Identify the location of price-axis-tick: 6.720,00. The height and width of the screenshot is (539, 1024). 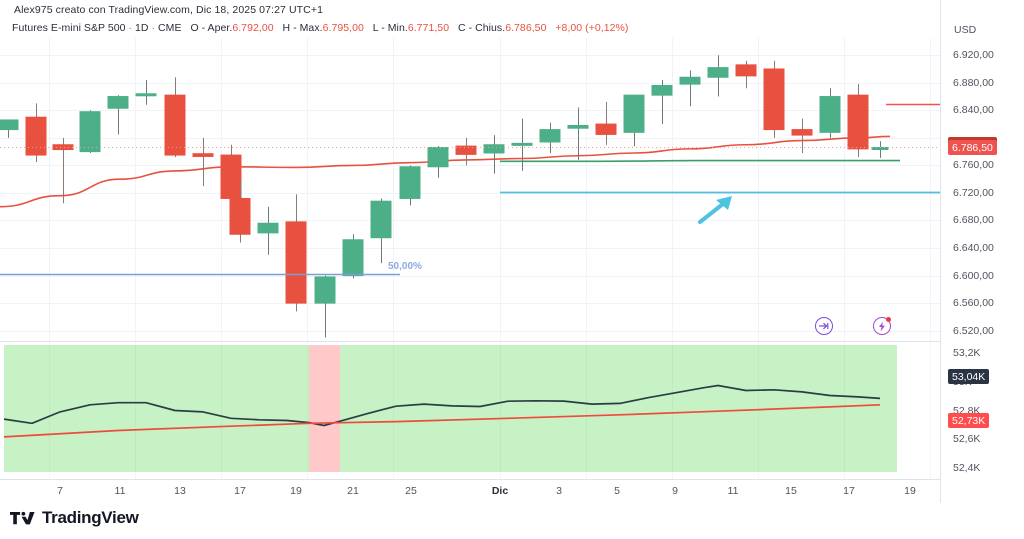
(973, 192).